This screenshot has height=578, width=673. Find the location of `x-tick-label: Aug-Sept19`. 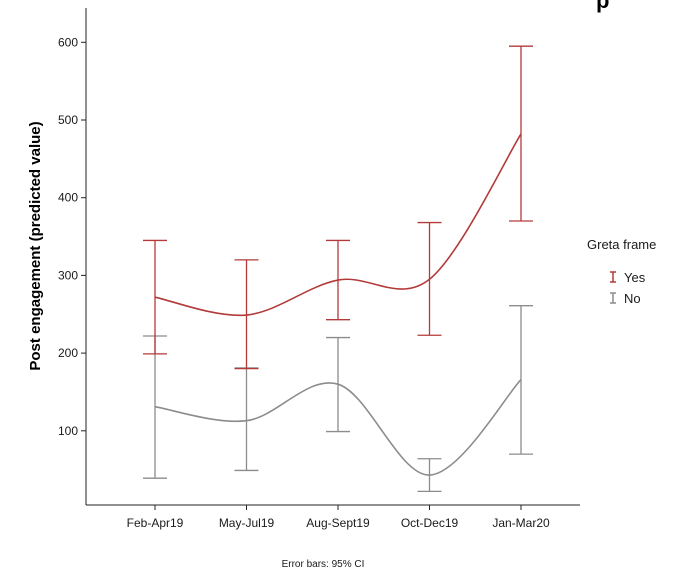

x-tick-label: Aug-Sept19 is located at coordinates (338, 523).